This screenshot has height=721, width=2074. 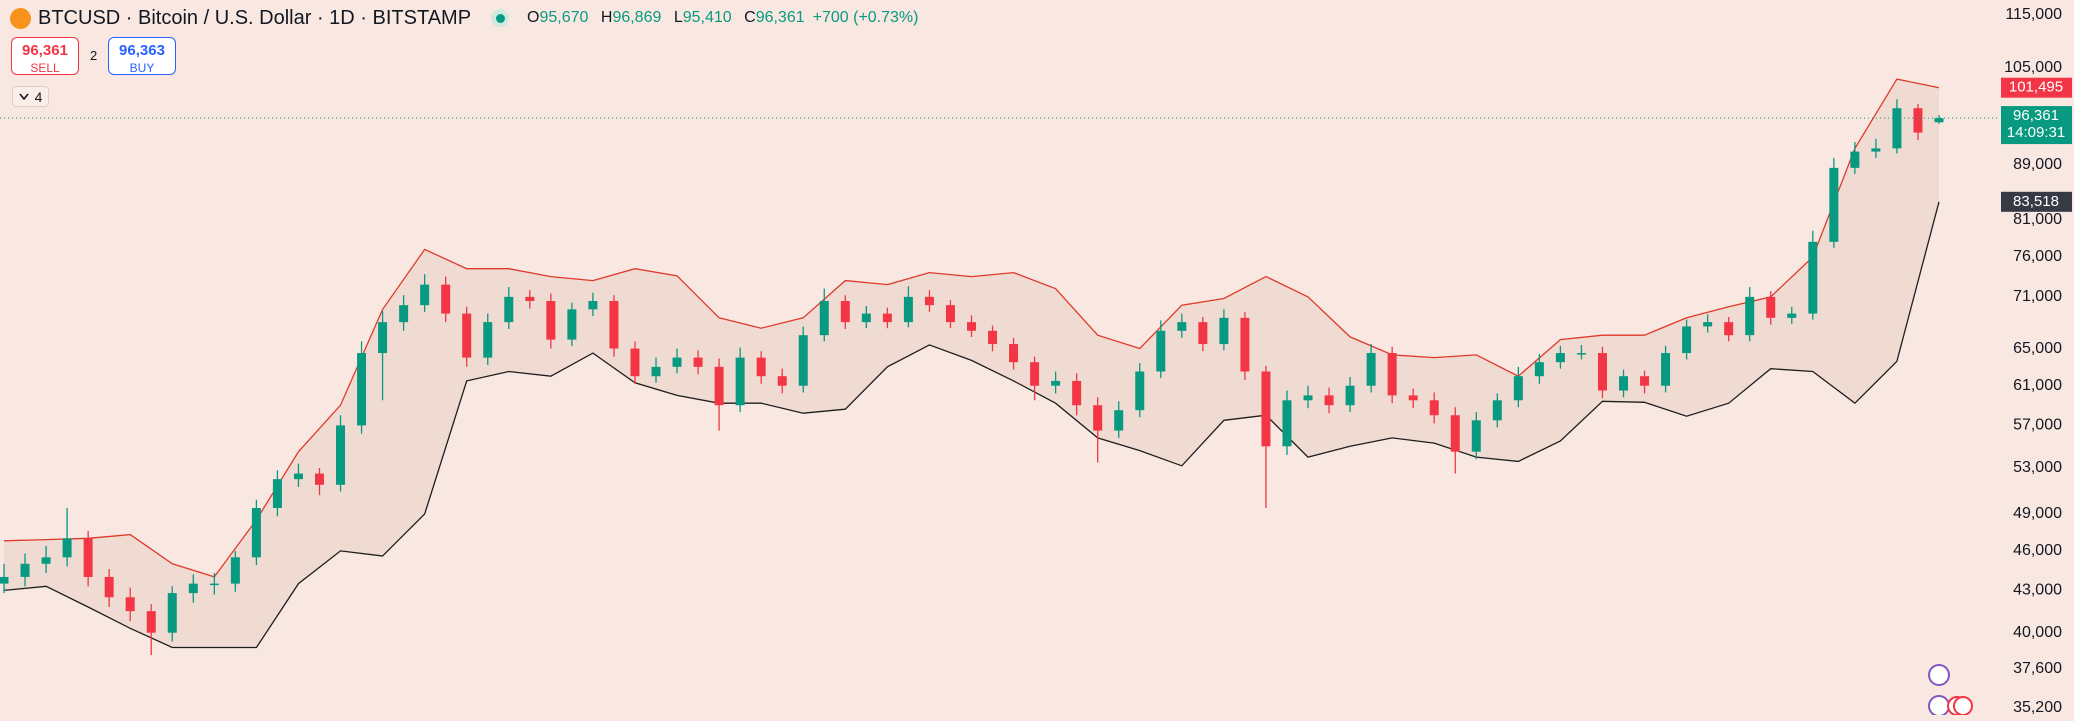 What do you see at coordinates (2037, 164) in the screenshot?
I see `y-tick-label: 89,000` at bounding box center [2037, 164].